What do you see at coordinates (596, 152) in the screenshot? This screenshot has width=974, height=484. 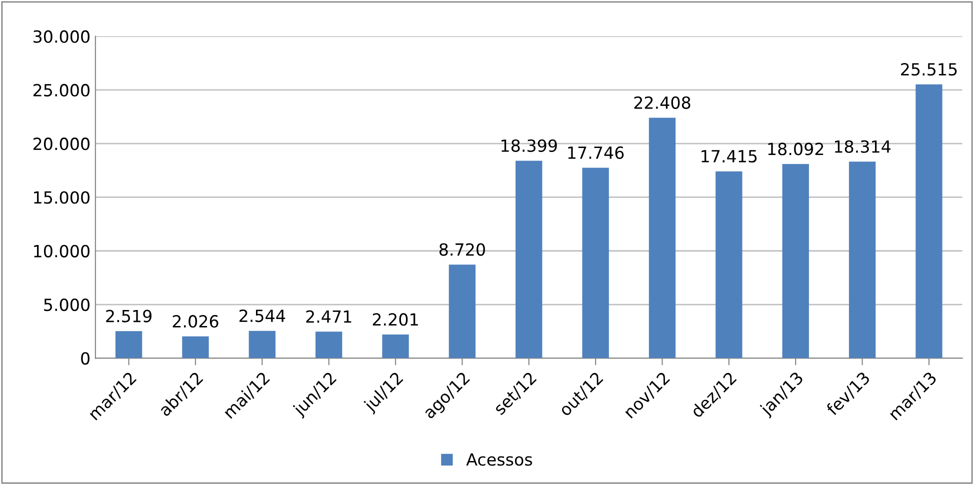 I see `data-label: 17.746` at bounding box center [596, 152].